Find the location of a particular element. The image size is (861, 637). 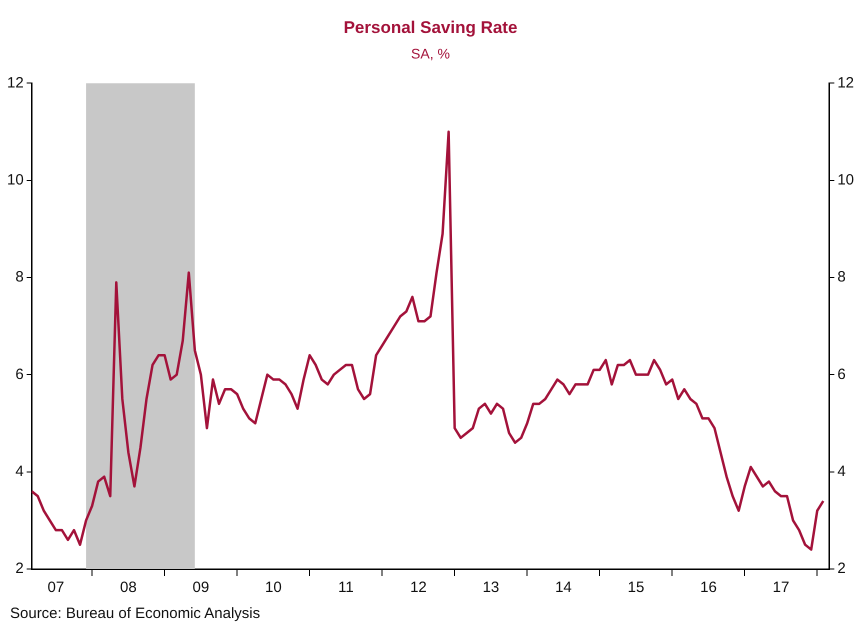

chart-subtitle: SA, % is located at coordinates (430, 54).